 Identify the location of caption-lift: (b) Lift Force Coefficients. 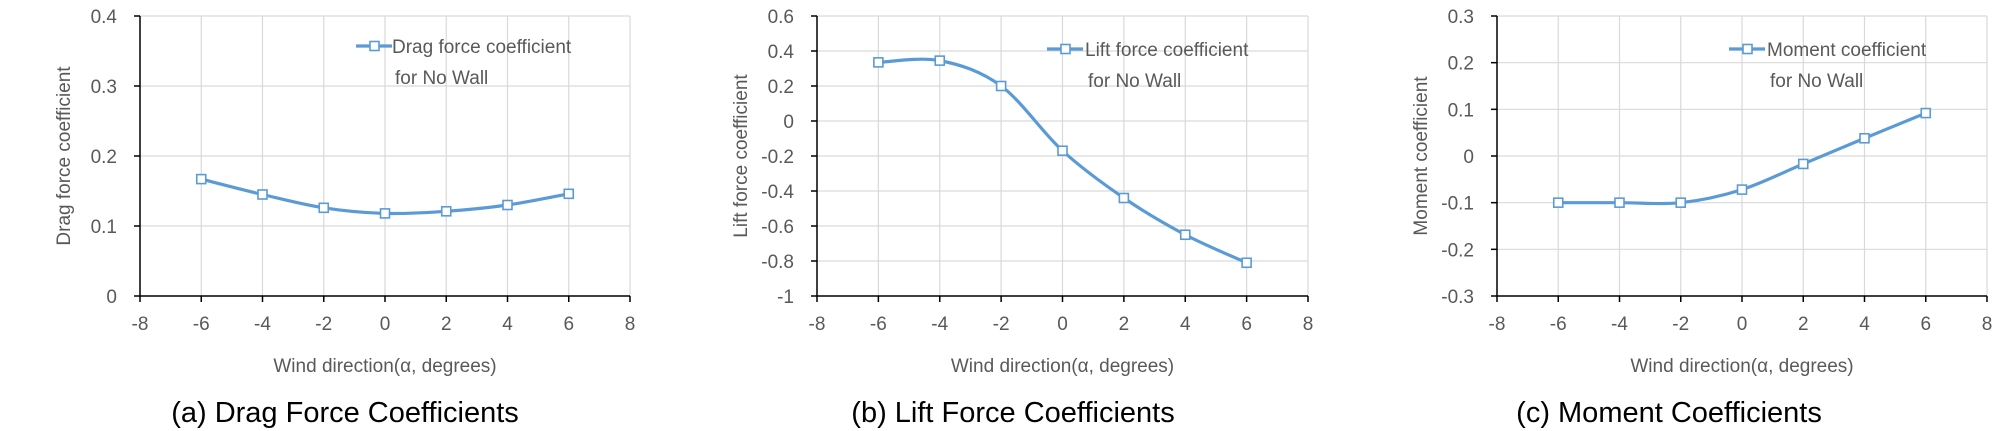
(1012, 413).